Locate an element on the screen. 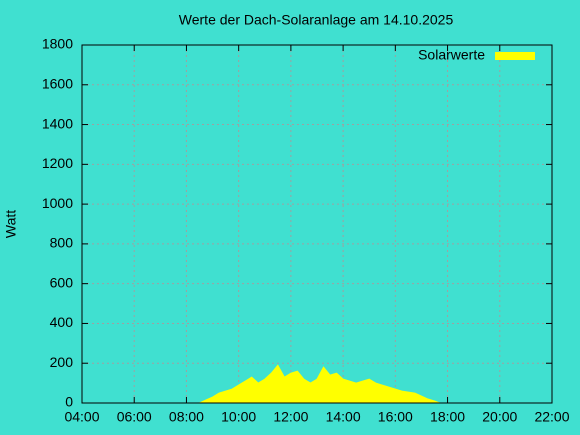  y-tick-label: 1800 is located at coordinates (57, 44).